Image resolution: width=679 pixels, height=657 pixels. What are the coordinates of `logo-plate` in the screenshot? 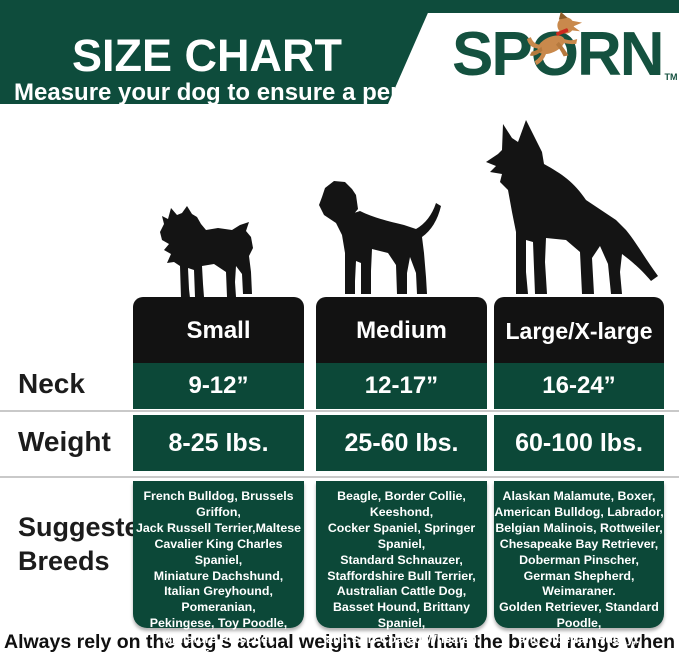 It's located at (533, 58).